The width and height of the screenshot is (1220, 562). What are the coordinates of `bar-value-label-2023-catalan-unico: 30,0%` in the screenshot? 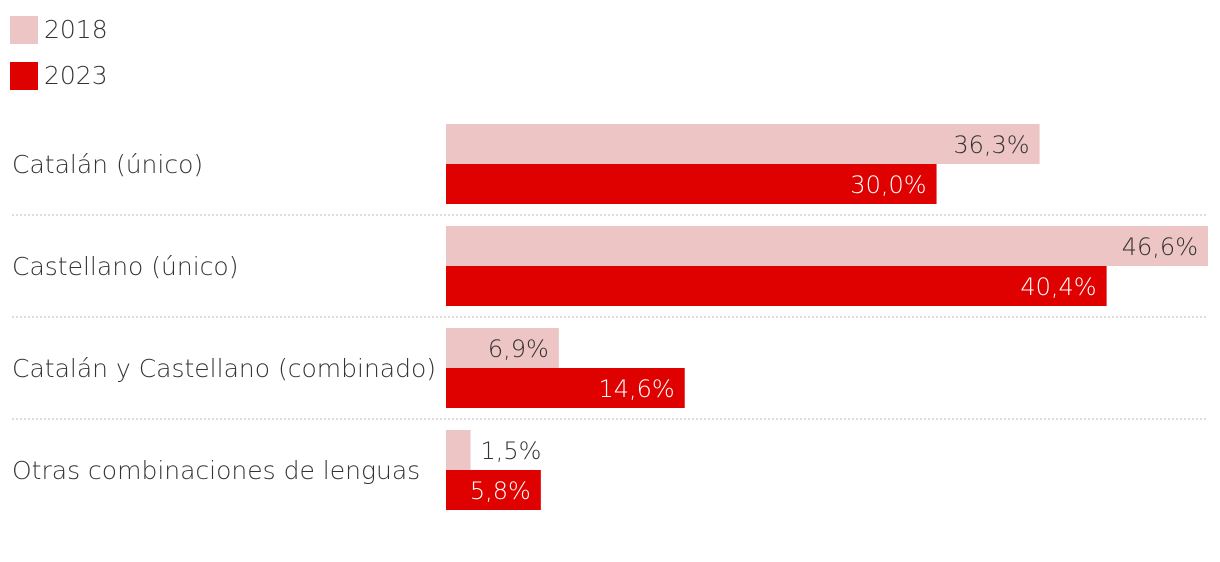 It's located at (888, 185).